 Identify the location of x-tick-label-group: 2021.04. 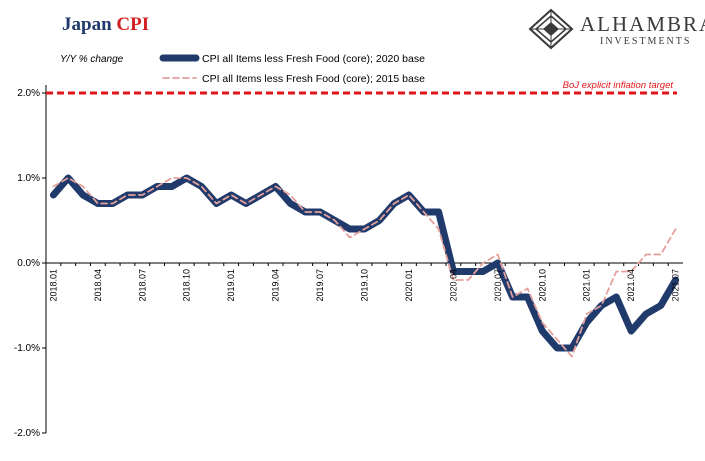
(631, 285).